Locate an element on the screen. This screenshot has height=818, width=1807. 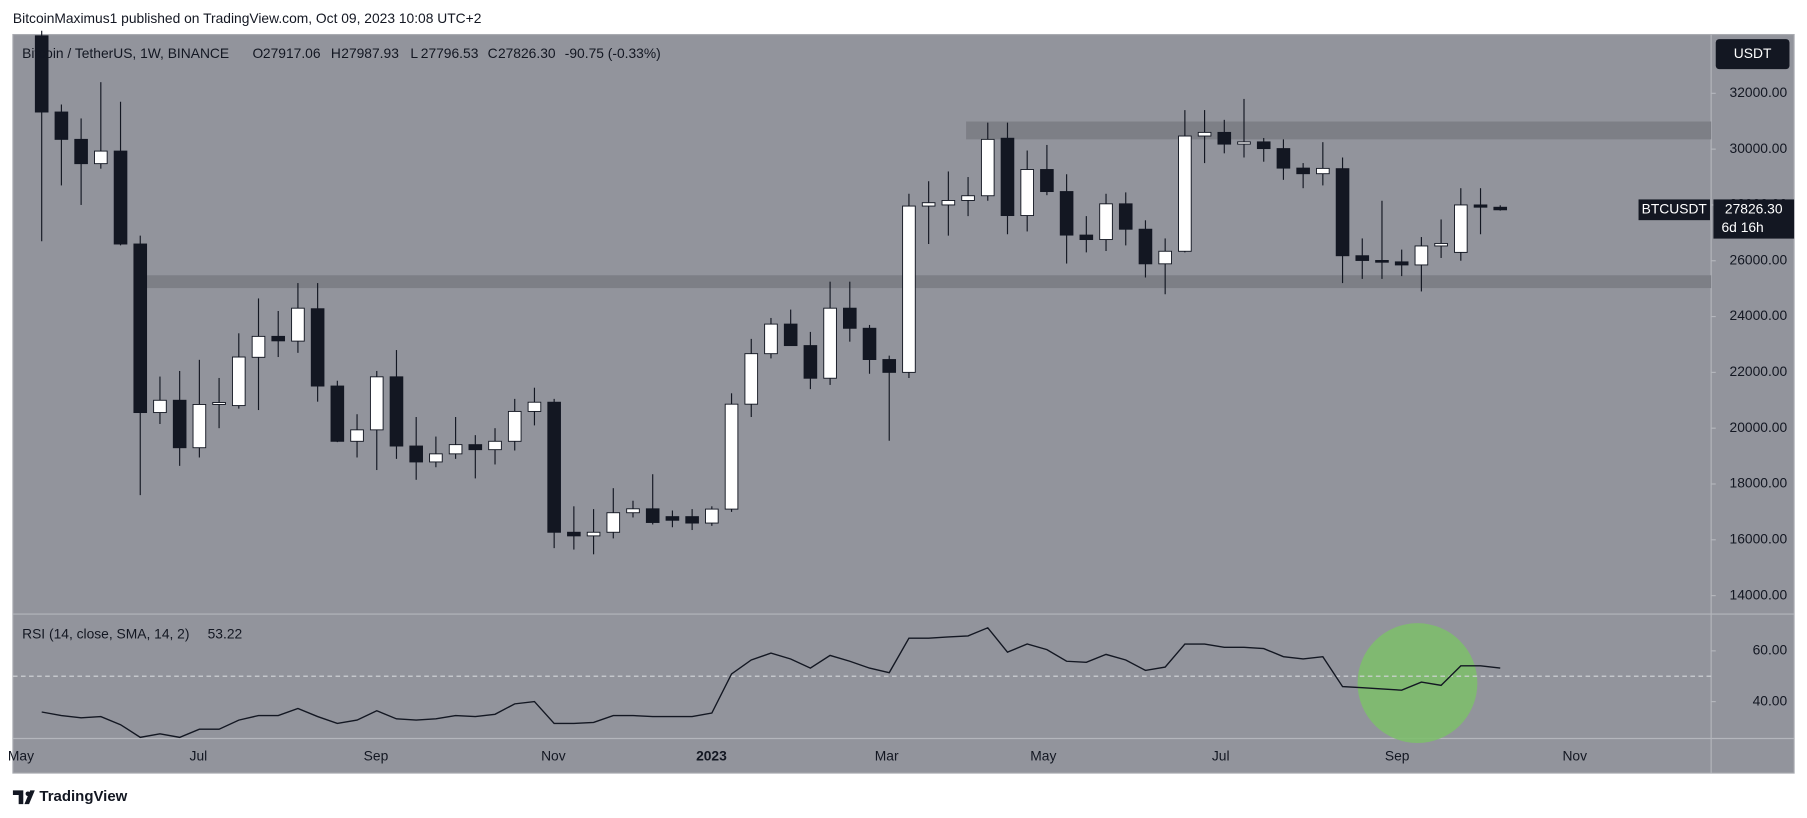
countdown-label: 6d 16h is located at coordinates (1743, 227).